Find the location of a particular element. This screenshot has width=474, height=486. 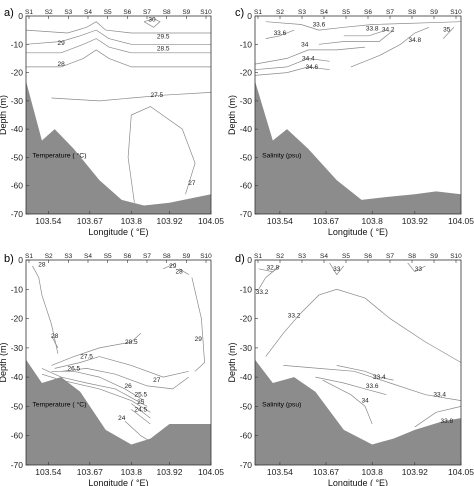

contour-label-c-4: 34.8 is located at coordinates (414, 40).